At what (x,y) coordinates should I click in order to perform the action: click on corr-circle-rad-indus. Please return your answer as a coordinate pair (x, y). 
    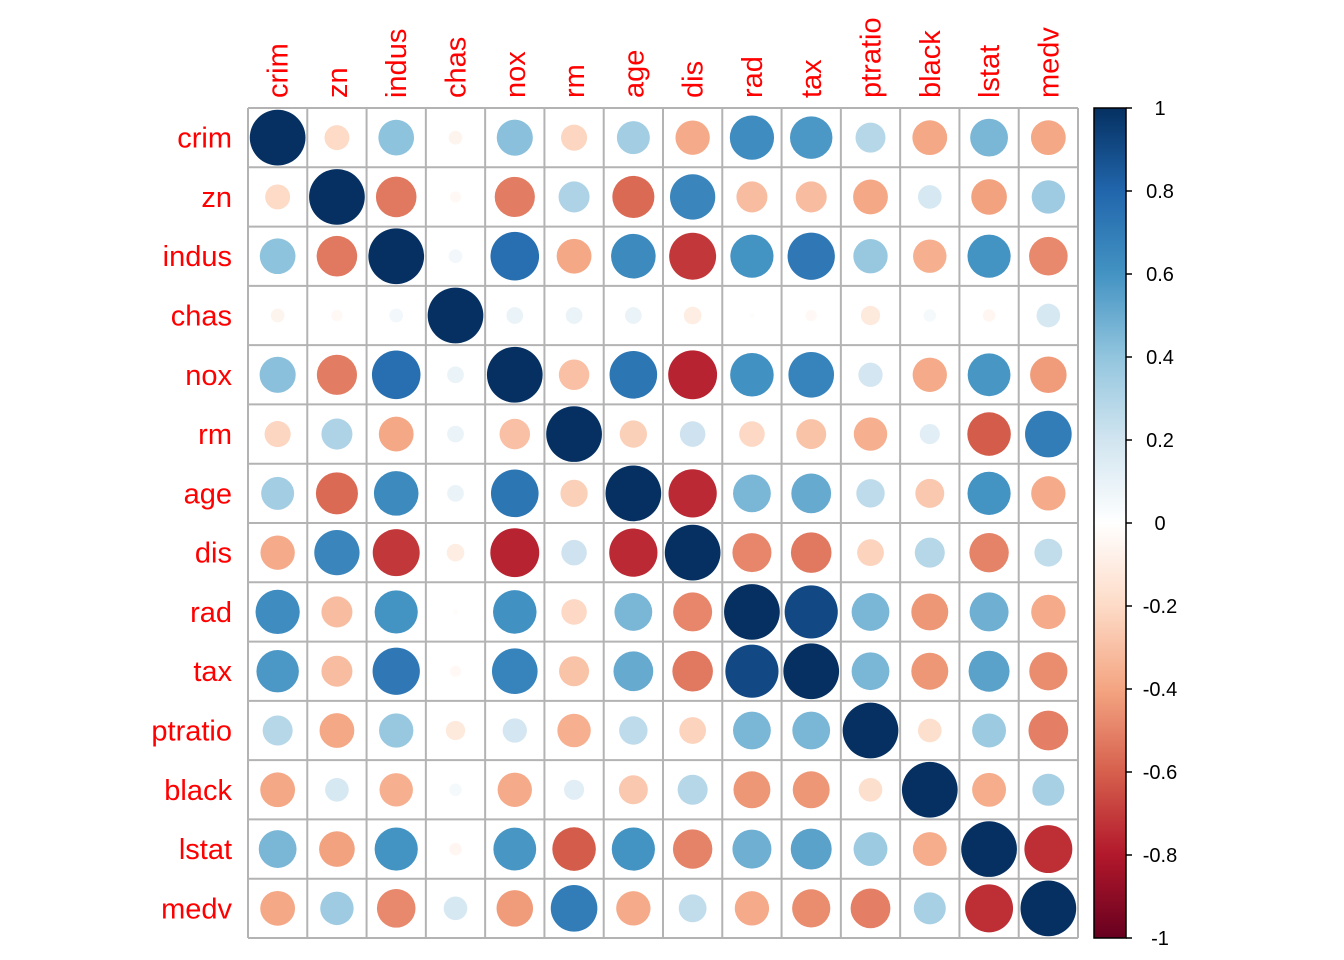
    Looking at the image, I should click on (396, 612).